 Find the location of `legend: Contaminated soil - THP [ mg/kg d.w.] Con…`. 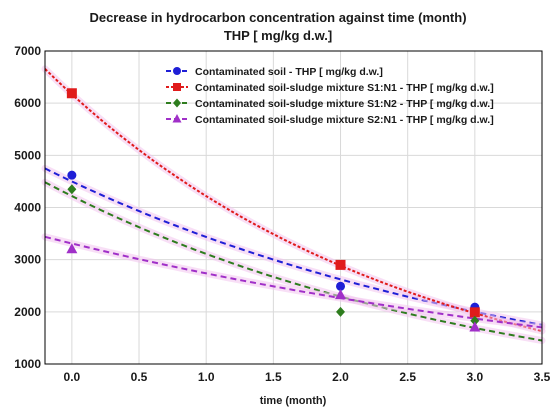

legend: Contaminated soil - THP [ mg/kg d.w.] Con… is located at coordinates (330, 96).